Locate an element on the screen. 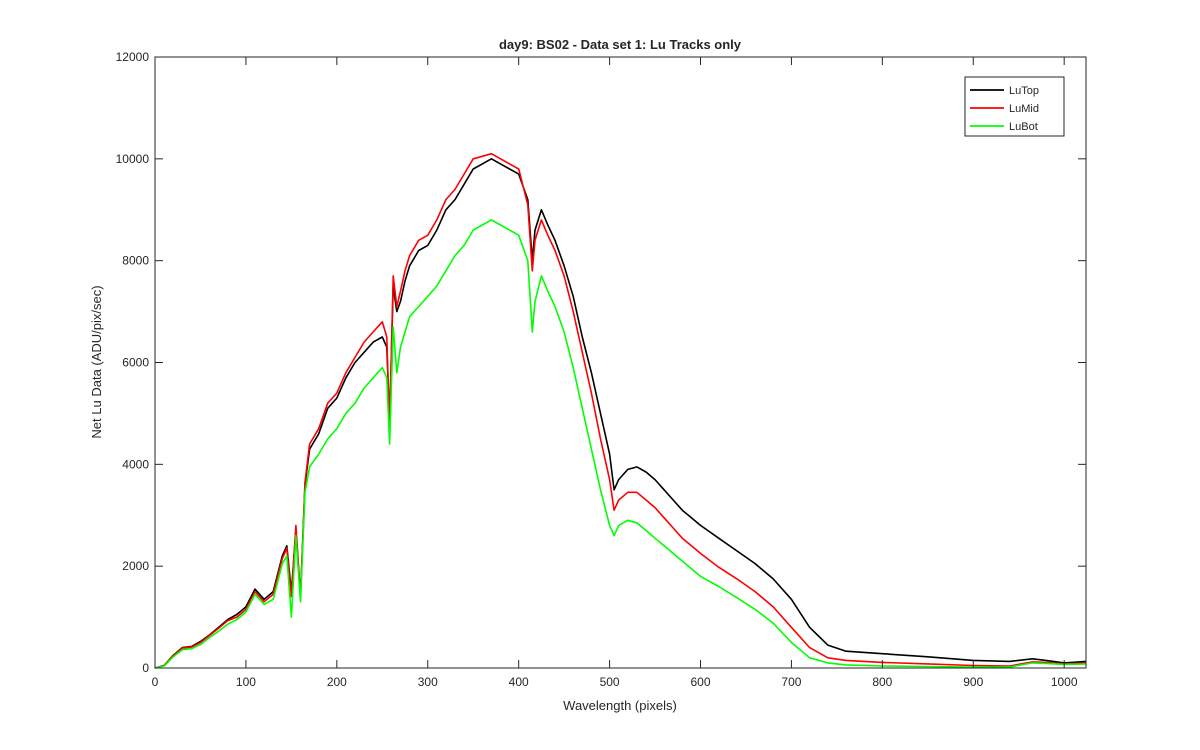 This screenshot has width=1200, height=750. x-tick-label: 1000 is located at coordinates (1064, 682).